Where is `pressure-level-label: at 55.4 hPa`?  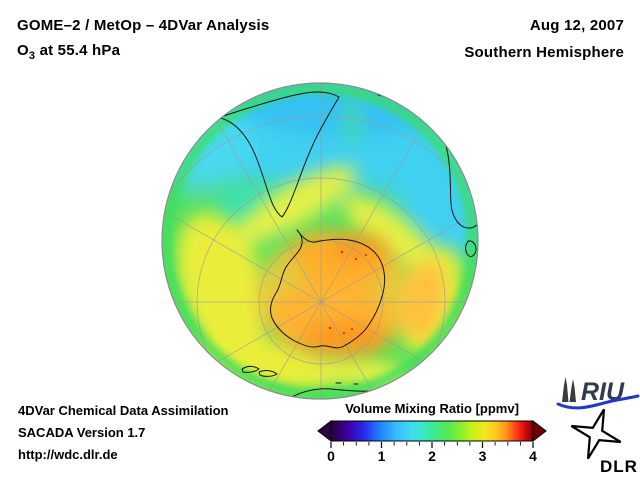 pressure-level-label: at 55.4 hPa is located at coordinates (78, 50).